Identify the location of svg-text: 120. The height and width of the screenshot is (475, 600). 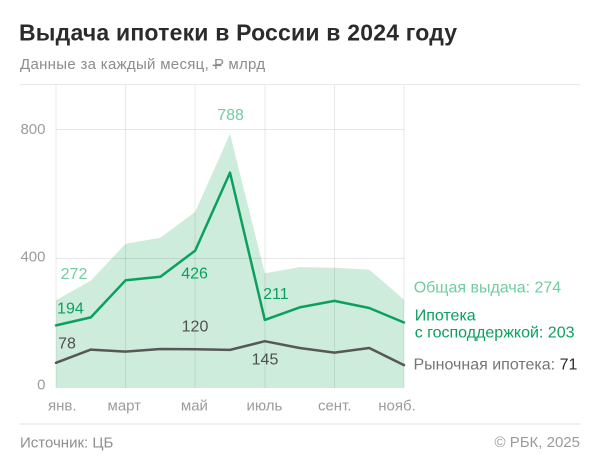
(195, 327).